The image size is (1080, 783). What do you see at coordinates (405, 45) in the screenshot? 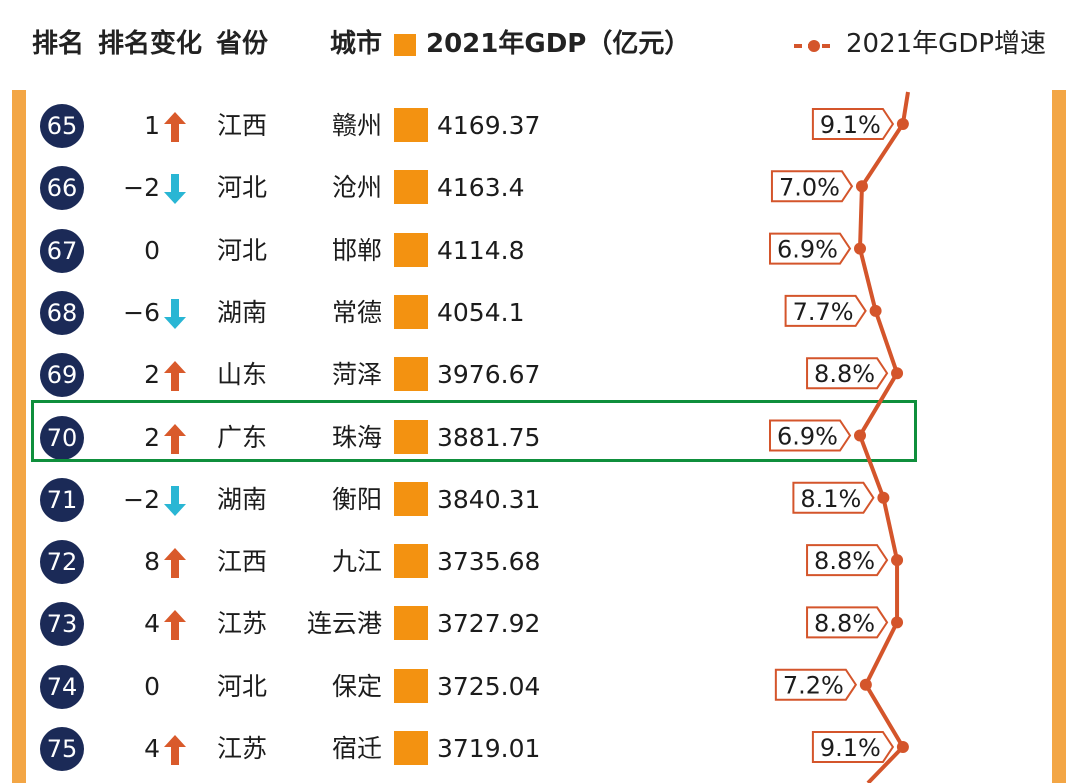
I see `gdp-legend-swatch` at bounding box center [405, 45].